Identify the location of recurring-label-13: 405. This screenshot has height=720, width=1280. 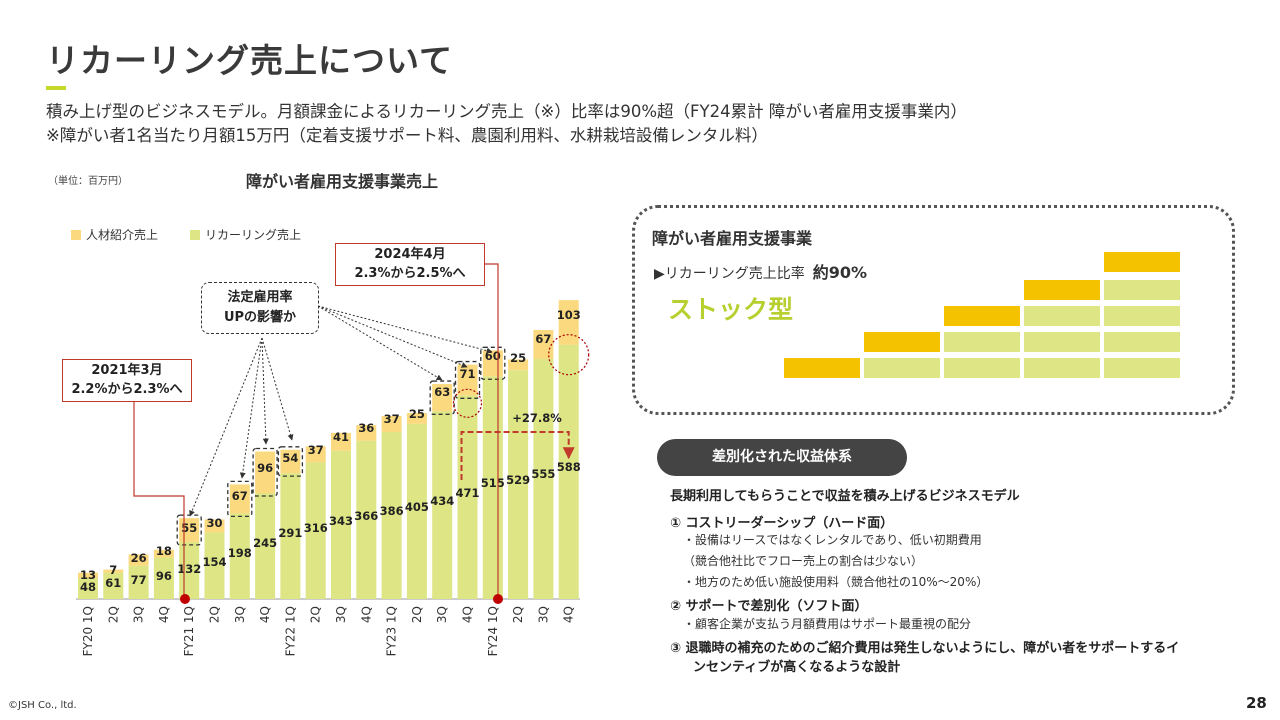
(417, 507).